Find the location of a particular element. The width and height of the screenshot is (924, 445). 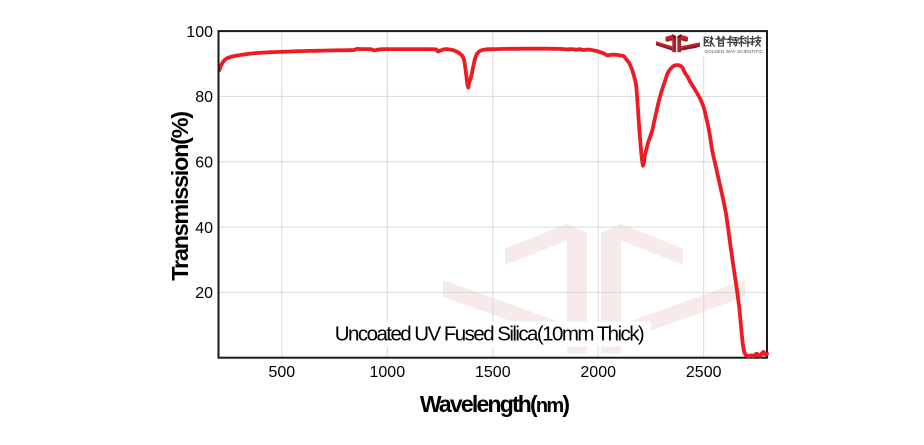

svg-text: 500 is located at coordinates (281, 372).